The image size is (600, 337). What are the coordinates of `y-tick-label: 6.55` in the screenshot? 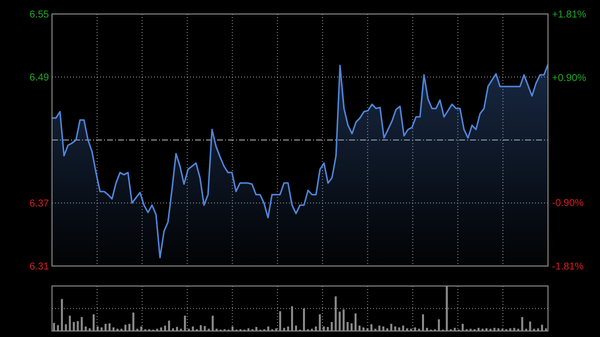 It's located at (40, 15).